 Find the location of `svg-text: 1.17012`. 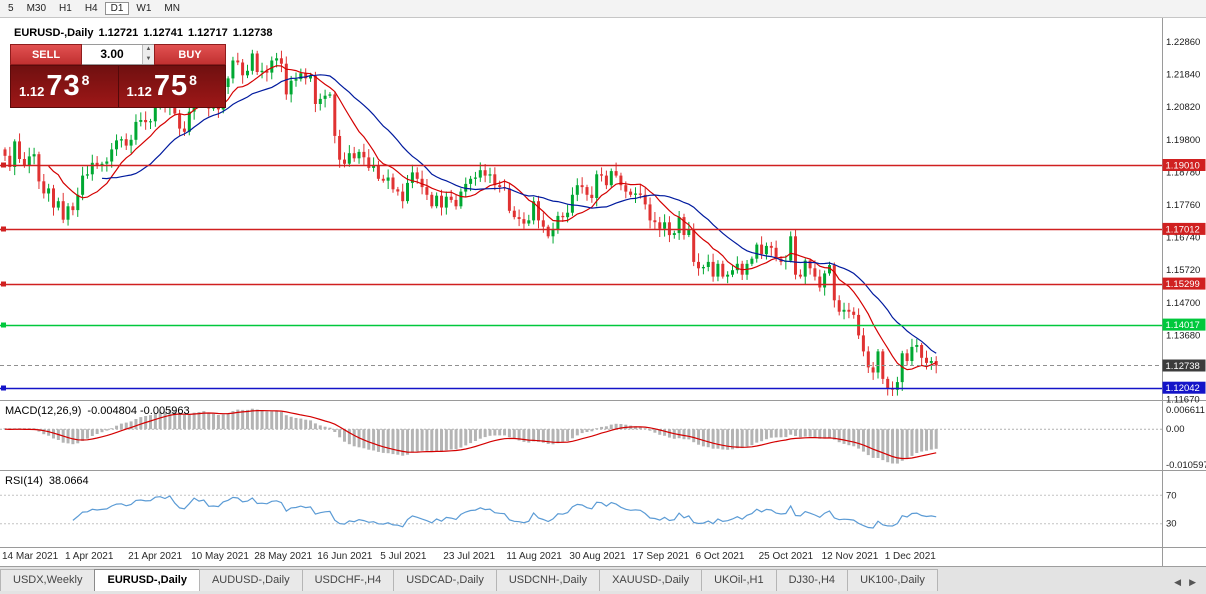

svg-text: 1.17012 is located at coordinates (1183, 229).